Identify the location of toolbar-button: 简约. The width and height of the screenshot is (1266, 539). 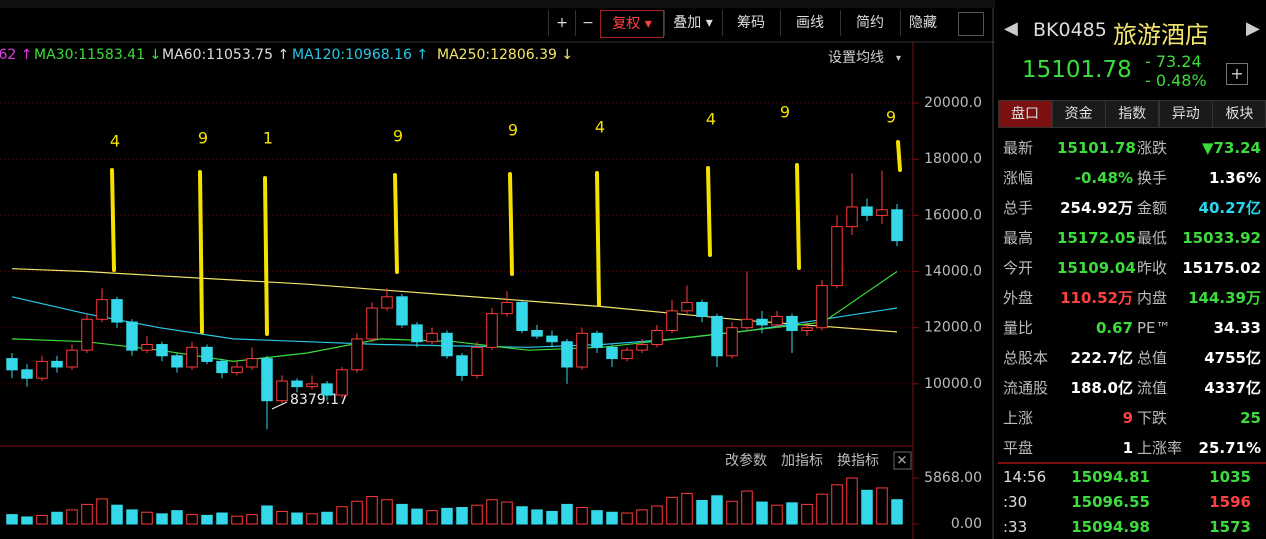
(869, 23).